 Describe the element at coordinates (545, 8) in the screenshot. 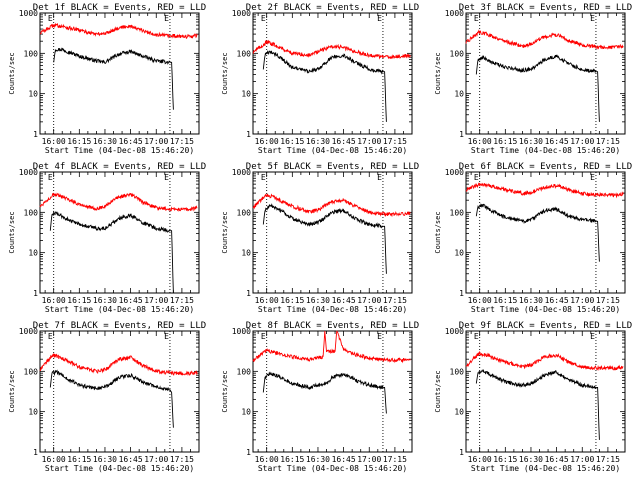

I see `panel-title: Det 3f BLACK = Events, RED = LLD` at that location.